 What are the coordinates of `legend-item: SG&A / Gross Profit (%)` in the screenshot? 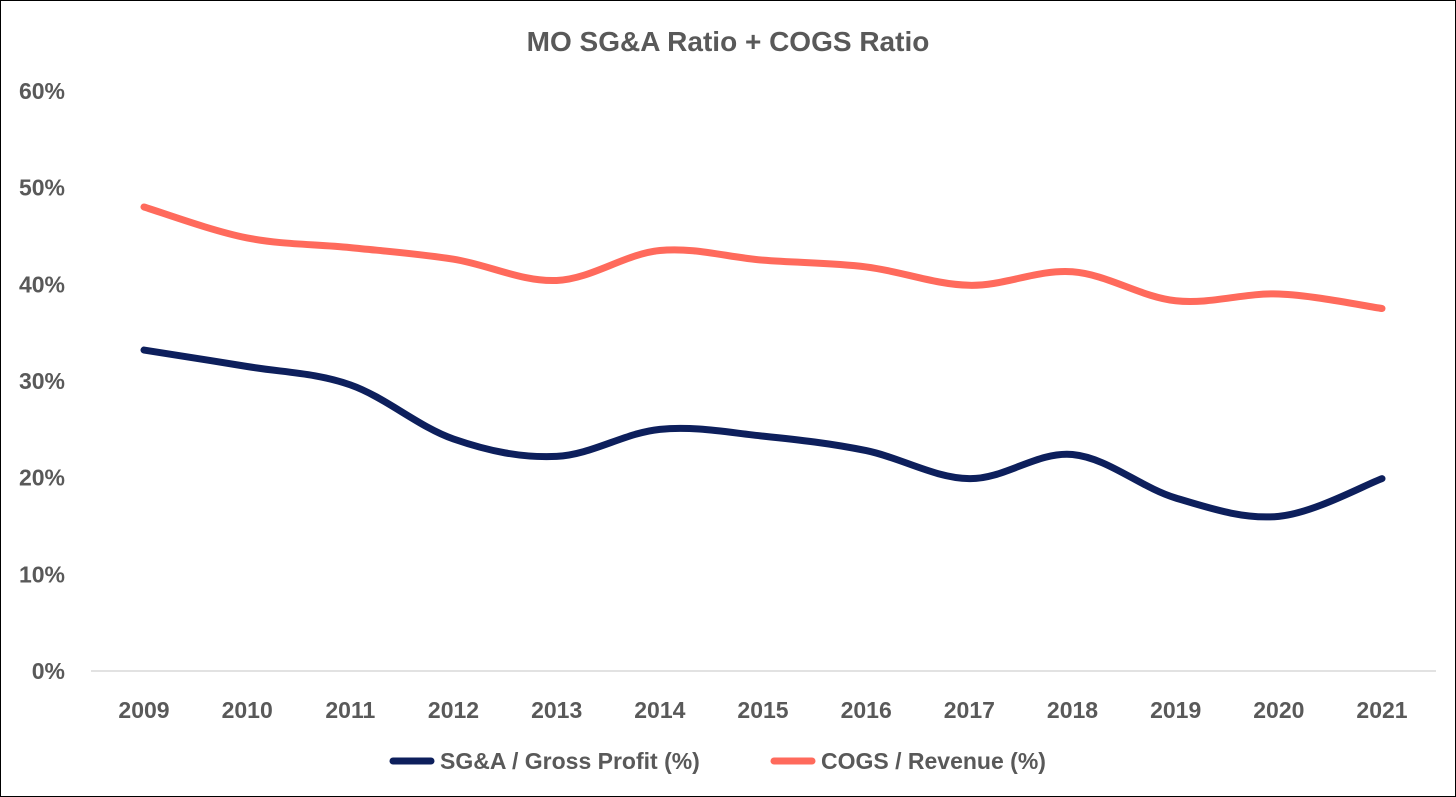 It's located at (544, 761).